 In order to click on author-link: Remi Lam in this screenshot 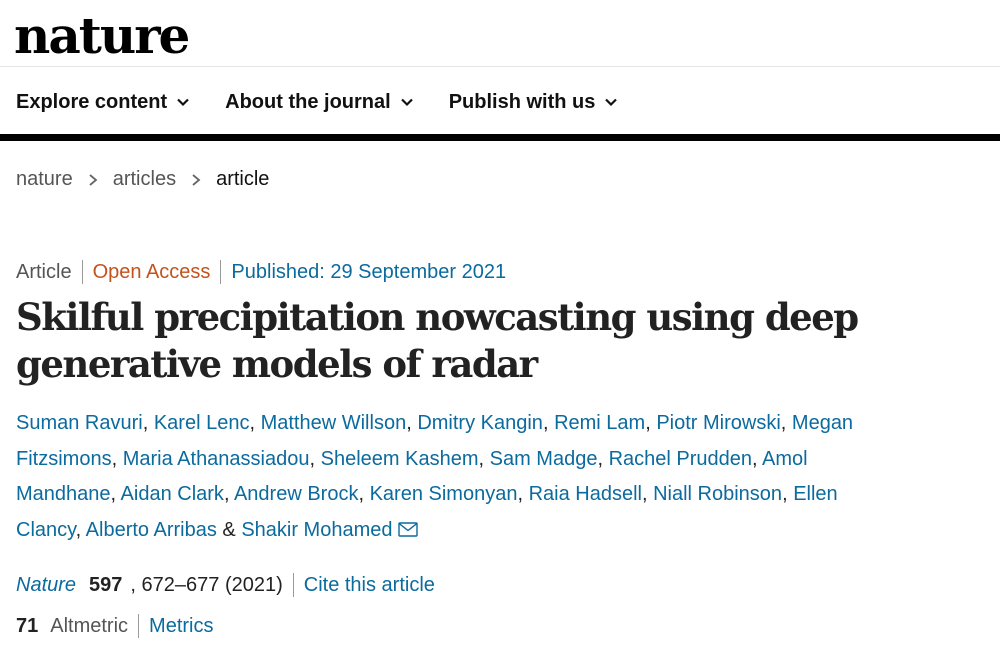, I will do `click(600, 423)`.